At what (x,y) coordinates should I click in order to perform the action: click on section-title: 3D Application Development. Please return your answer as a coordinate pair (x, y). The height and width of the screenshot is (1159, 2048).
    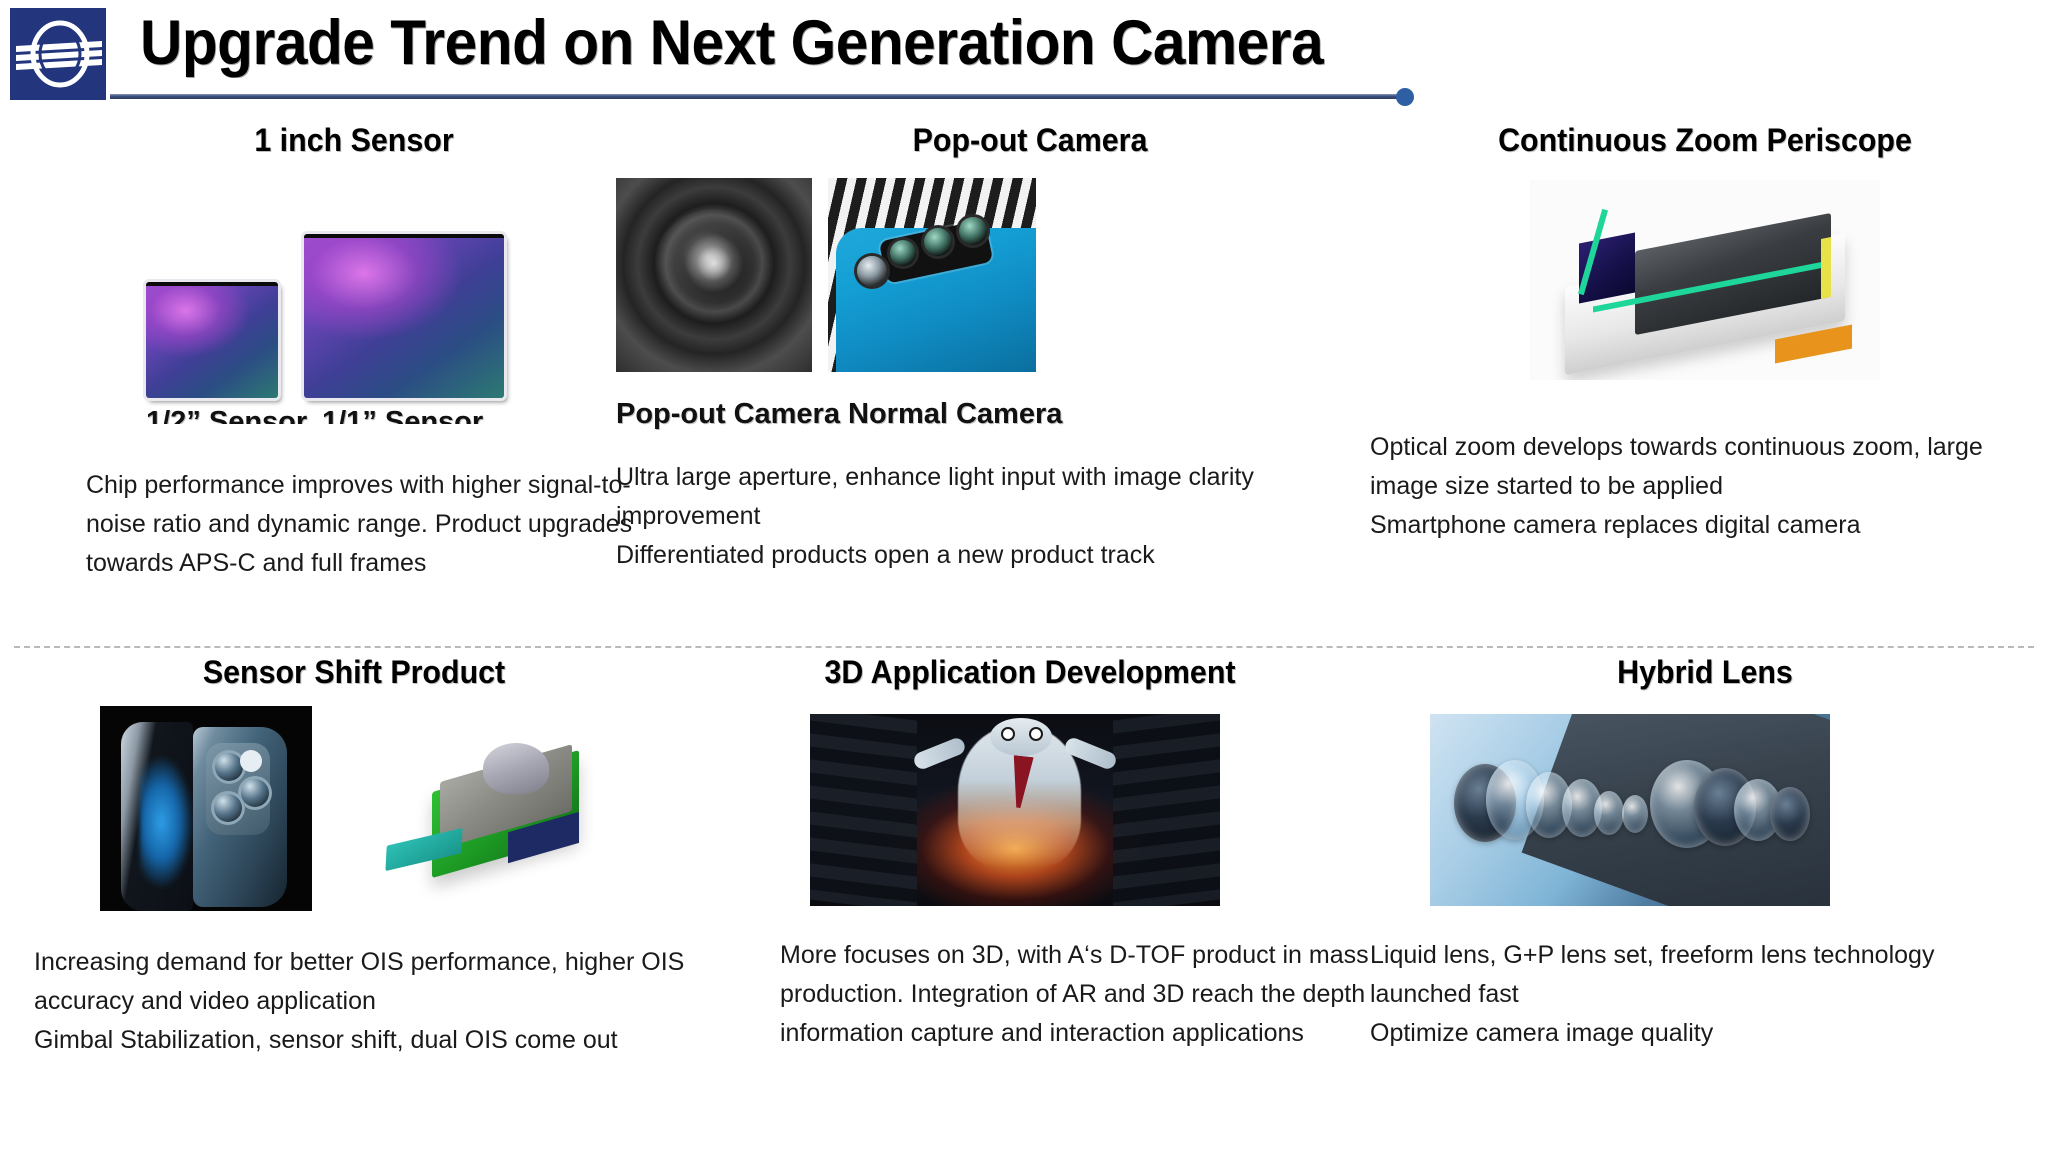
    Looking at the image, I should click on (1030, 672).